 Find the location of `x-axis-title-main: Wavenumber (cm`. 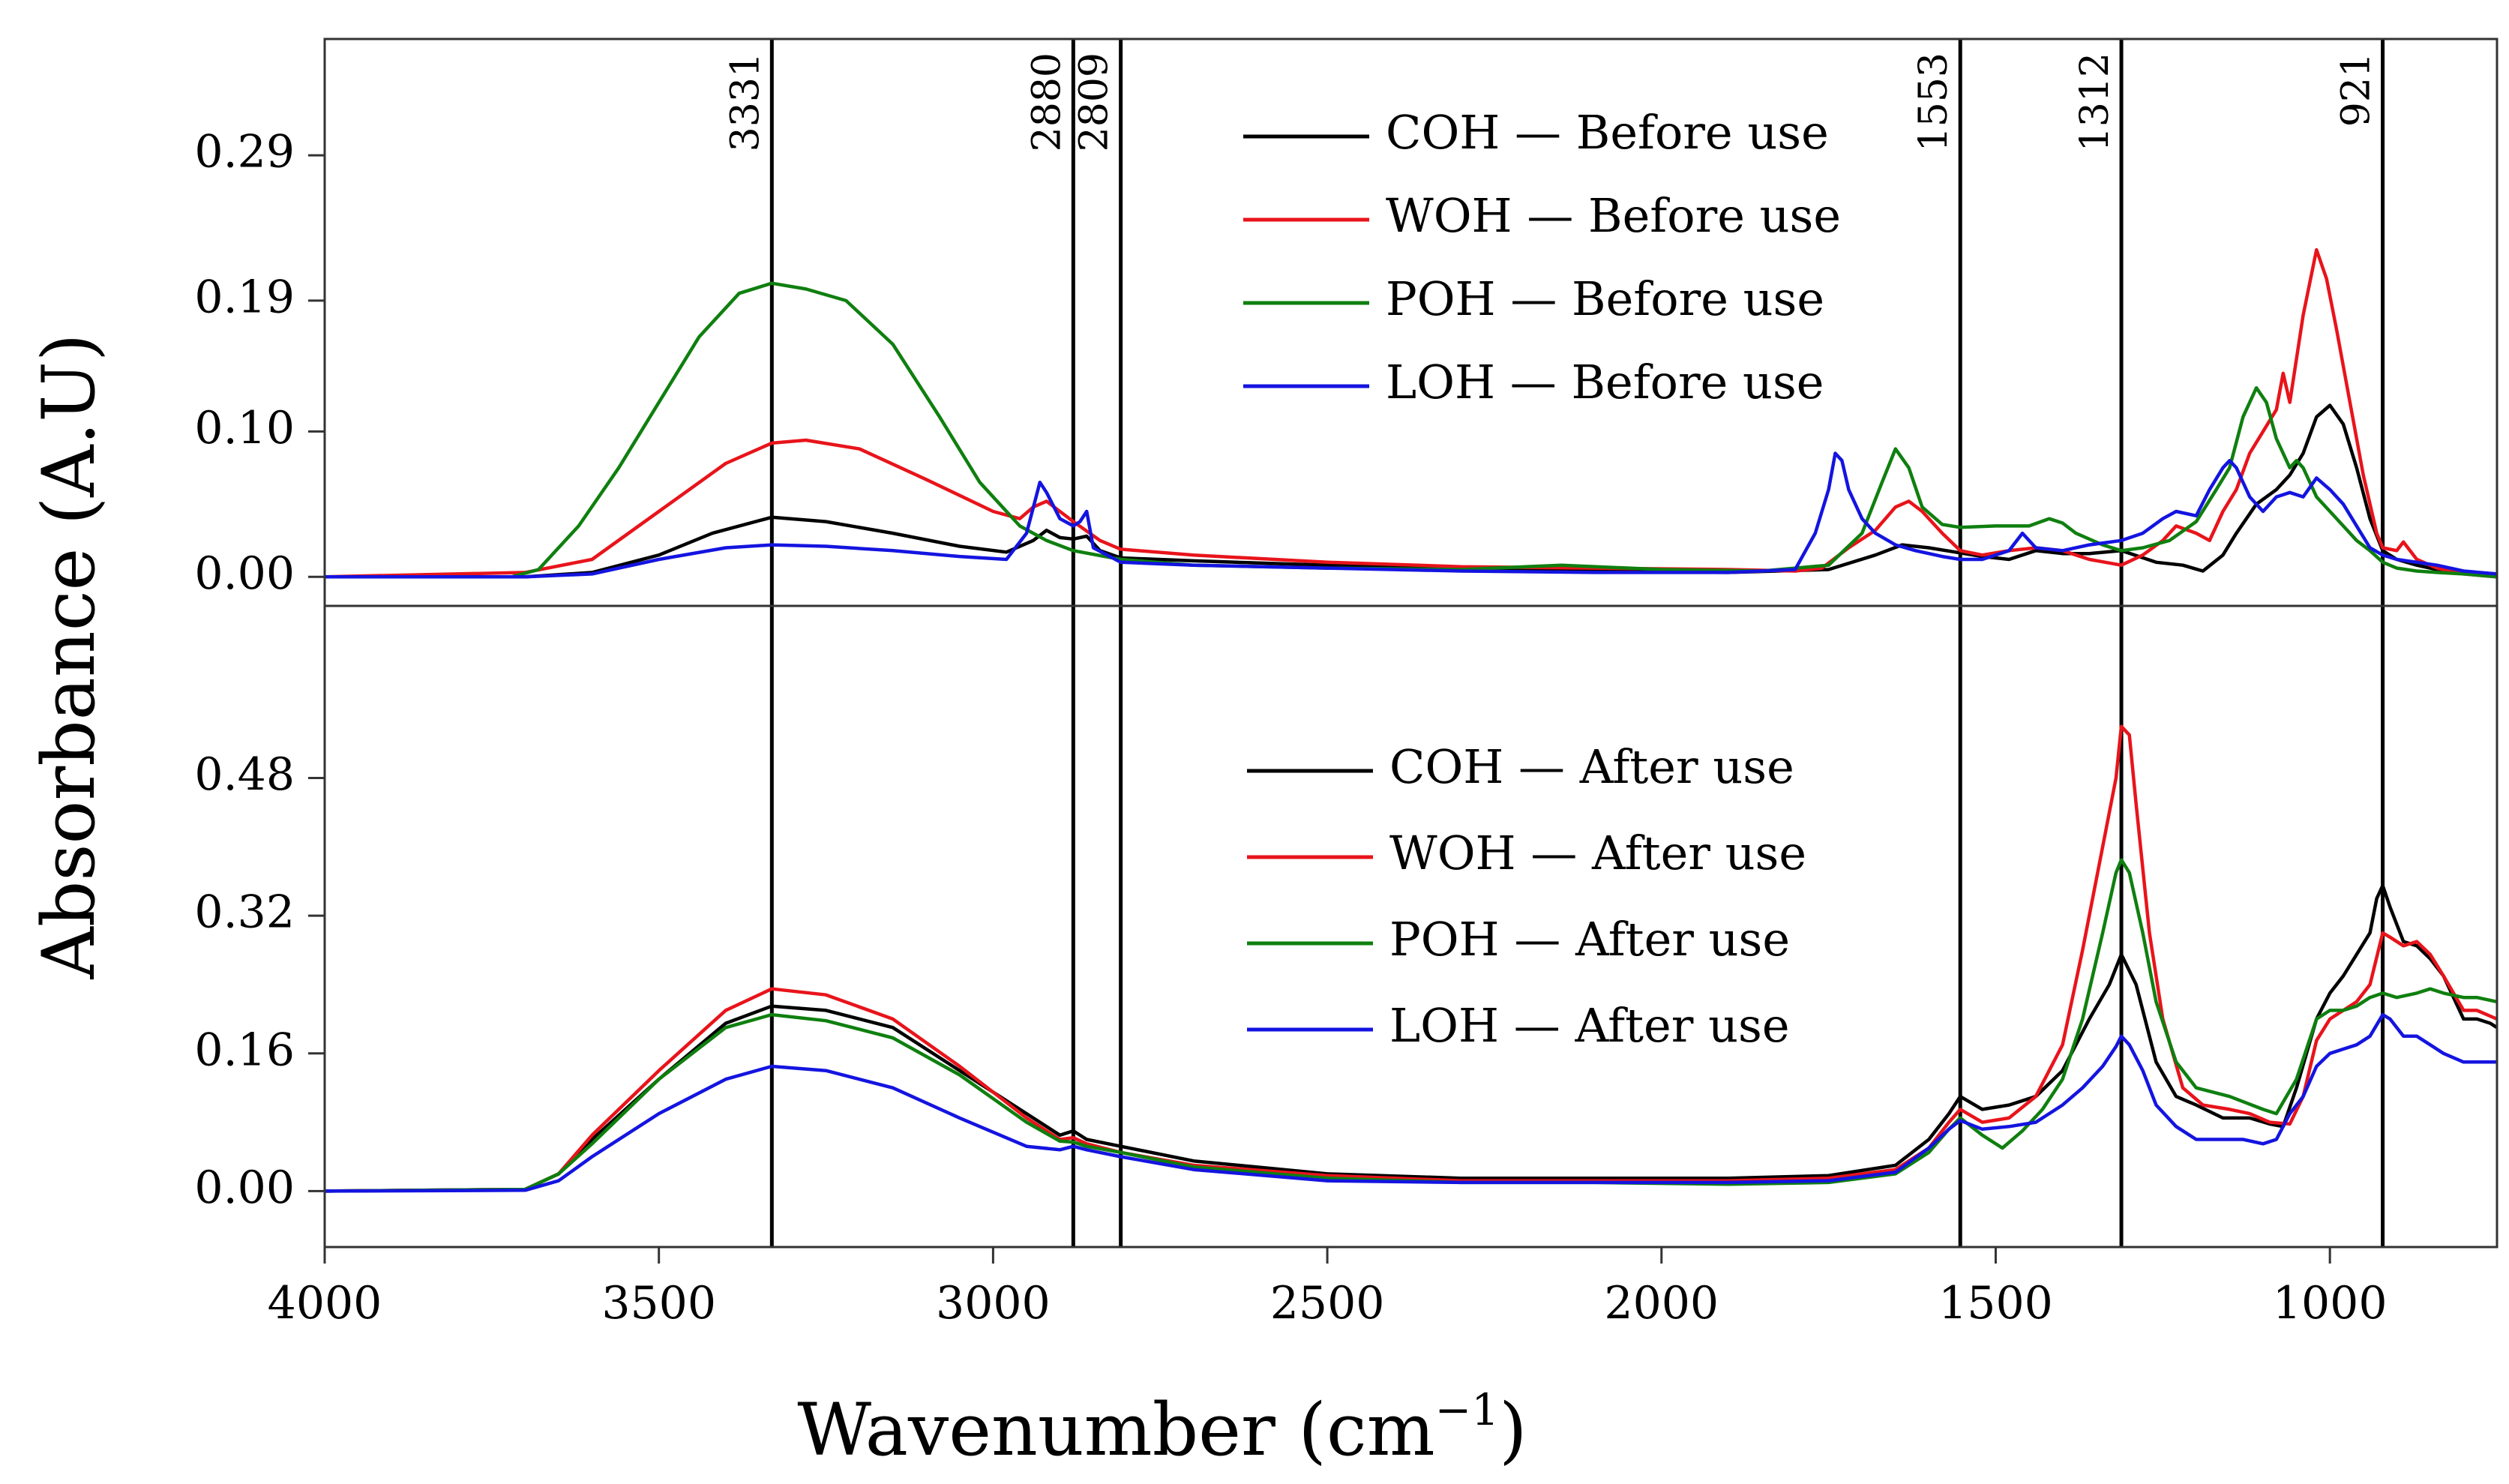

x-axis-title-main: Wavenumber (cm is located at coordinates (1116, 1430).